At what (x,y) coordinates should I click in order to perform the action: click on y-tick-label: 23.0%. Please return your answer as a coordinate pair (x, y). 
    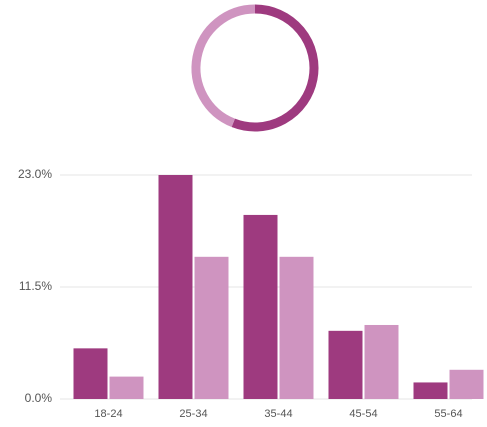
    Looking at the image, I should click on (35, 174).